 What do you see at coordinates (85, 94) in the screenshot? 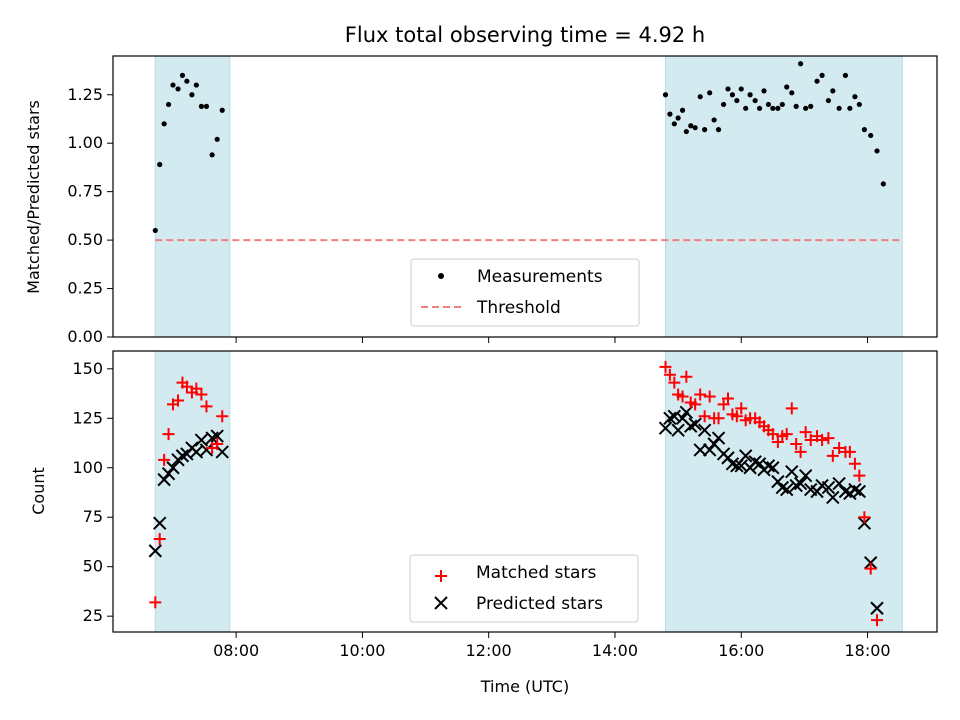
I see `y-tick-label: 1.25` at bounding box center [85, 94].